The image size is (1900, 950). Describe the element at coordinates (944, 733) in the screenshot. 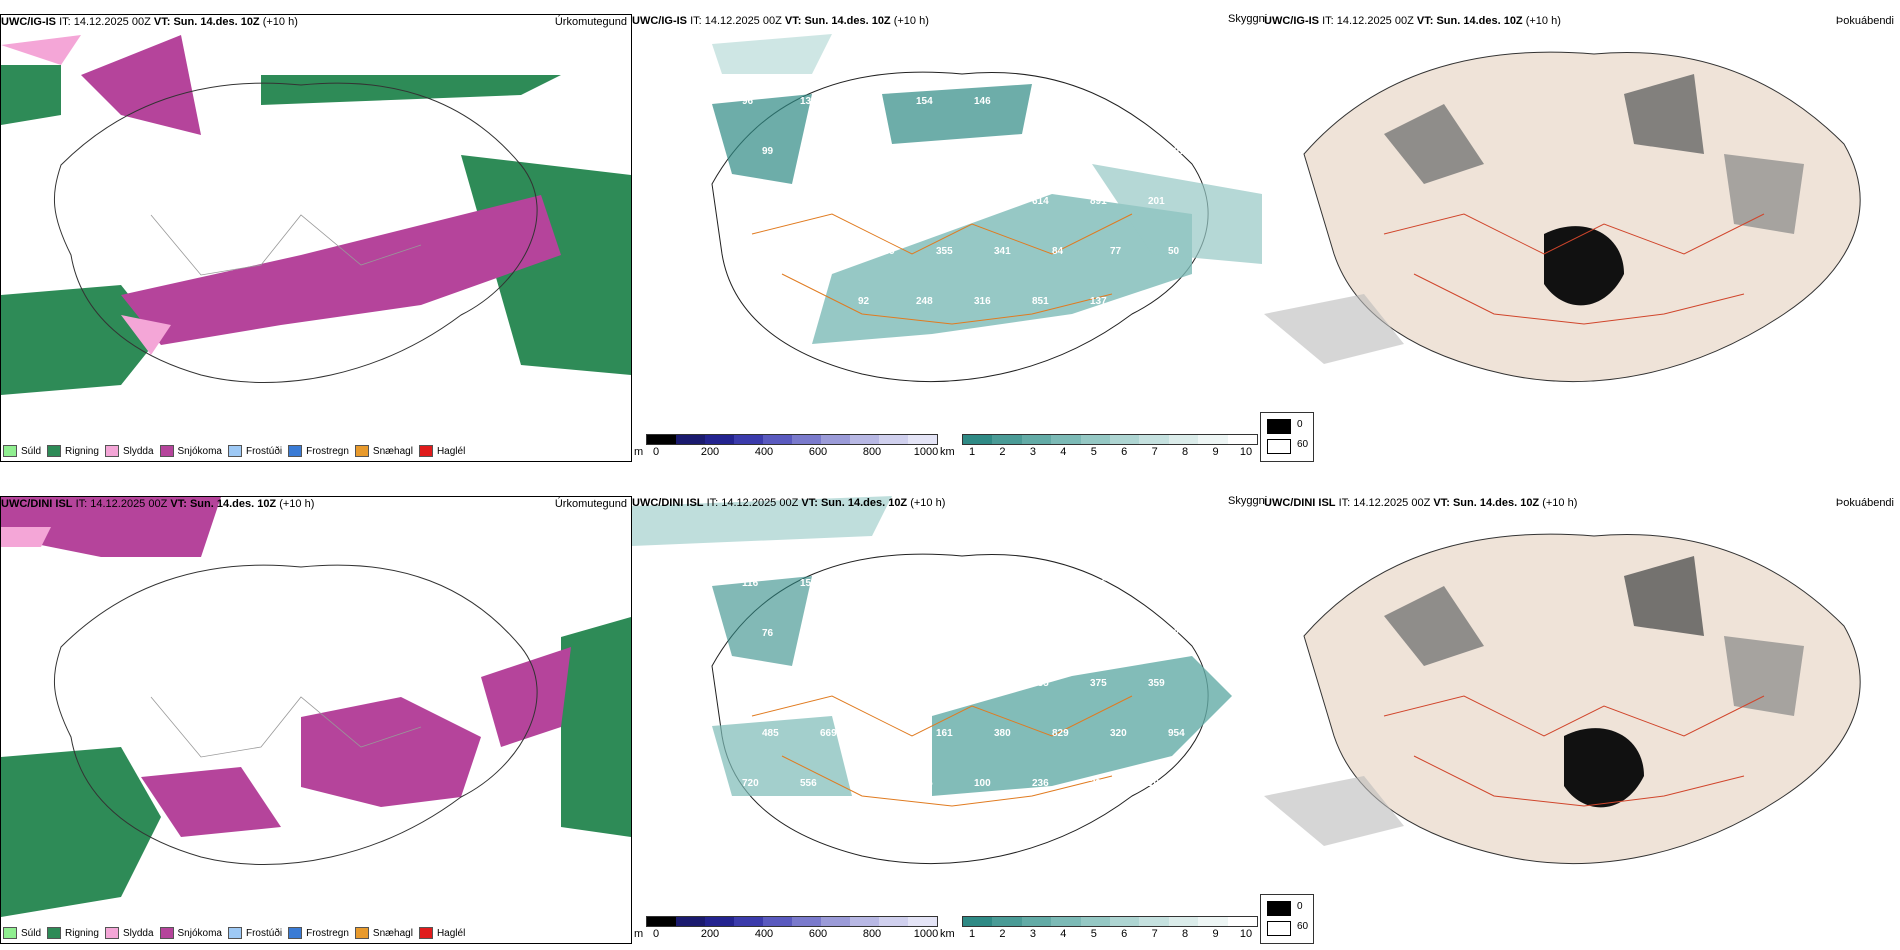

I see `visibility-number: 161` at that location.